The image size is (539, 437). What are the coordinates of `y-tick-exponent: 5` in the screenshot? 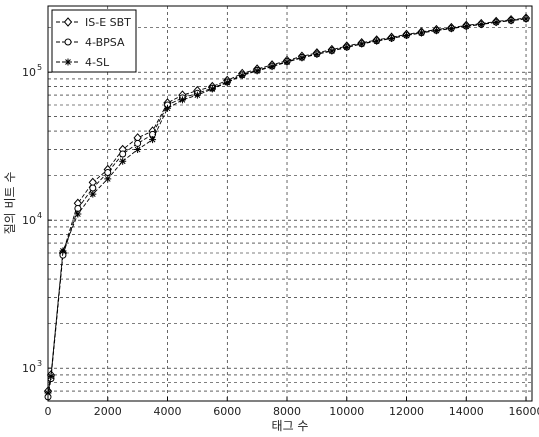 It's located at (39, 67).